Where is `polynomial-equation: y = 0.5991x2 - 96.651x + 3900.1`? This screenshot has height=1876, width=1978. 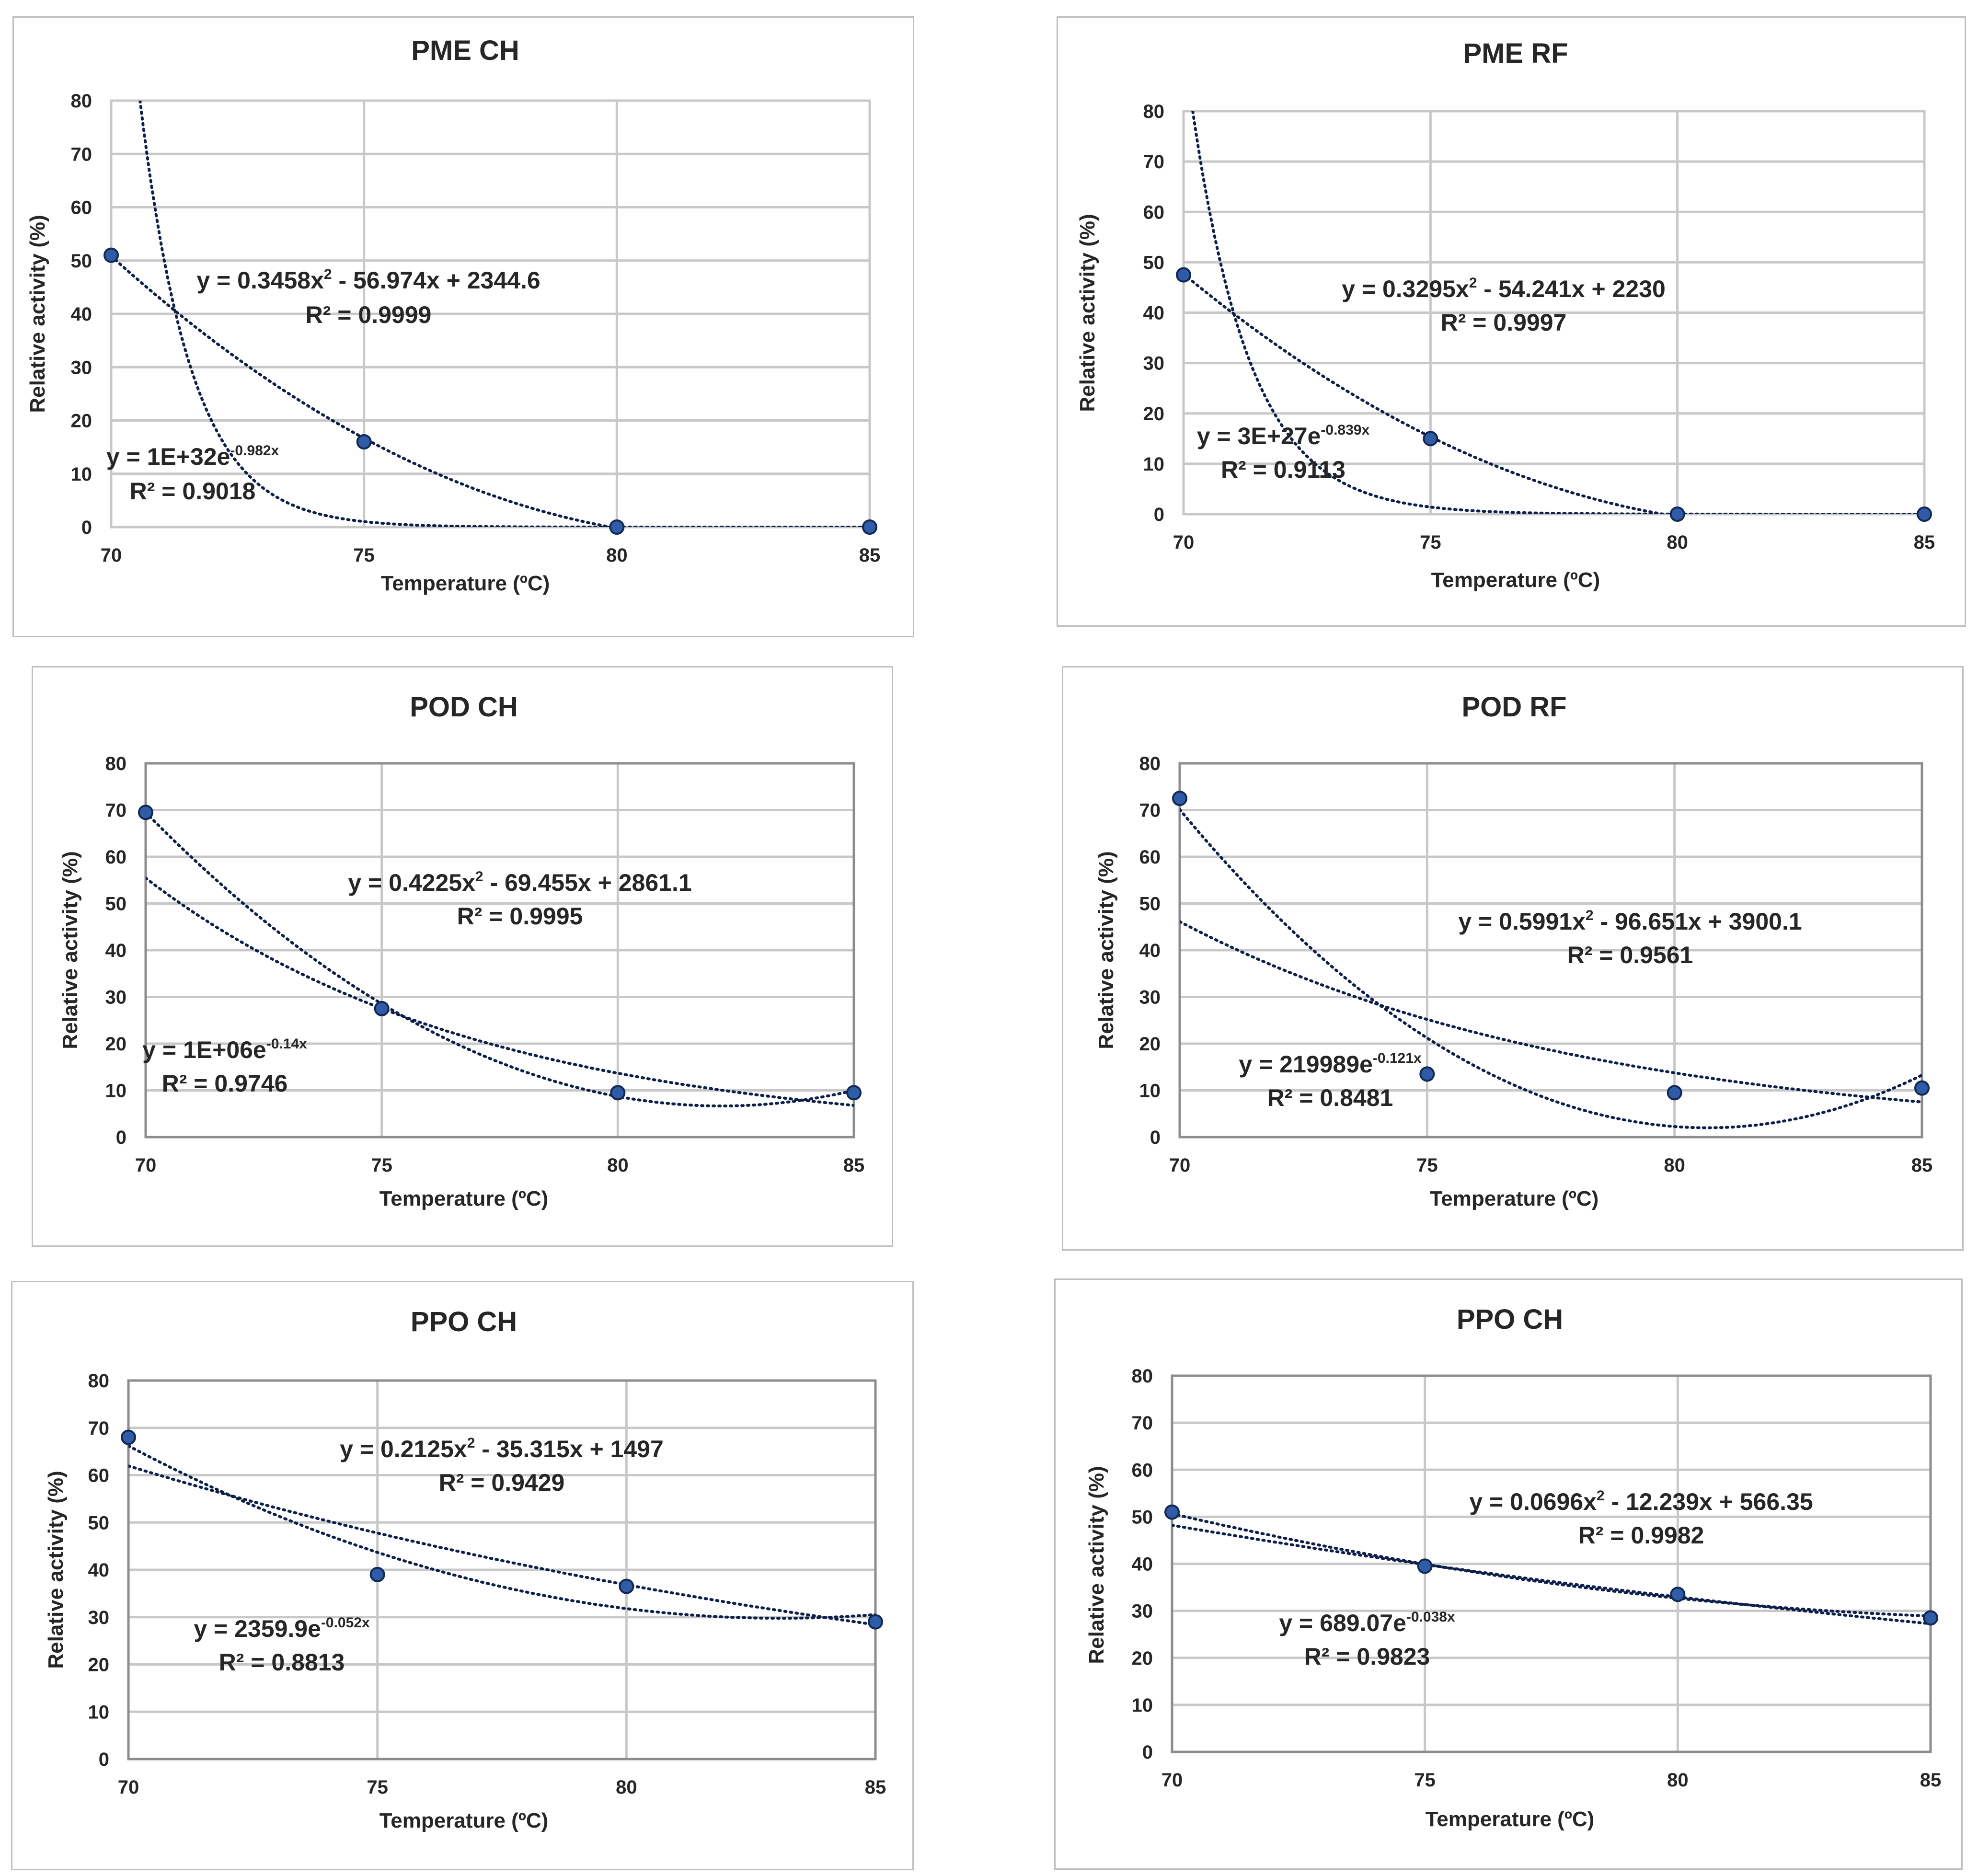
polynomial-equation: y = 0.5991x2 - 96.651x + 3900.1 is located at coordinates (1630, 921).